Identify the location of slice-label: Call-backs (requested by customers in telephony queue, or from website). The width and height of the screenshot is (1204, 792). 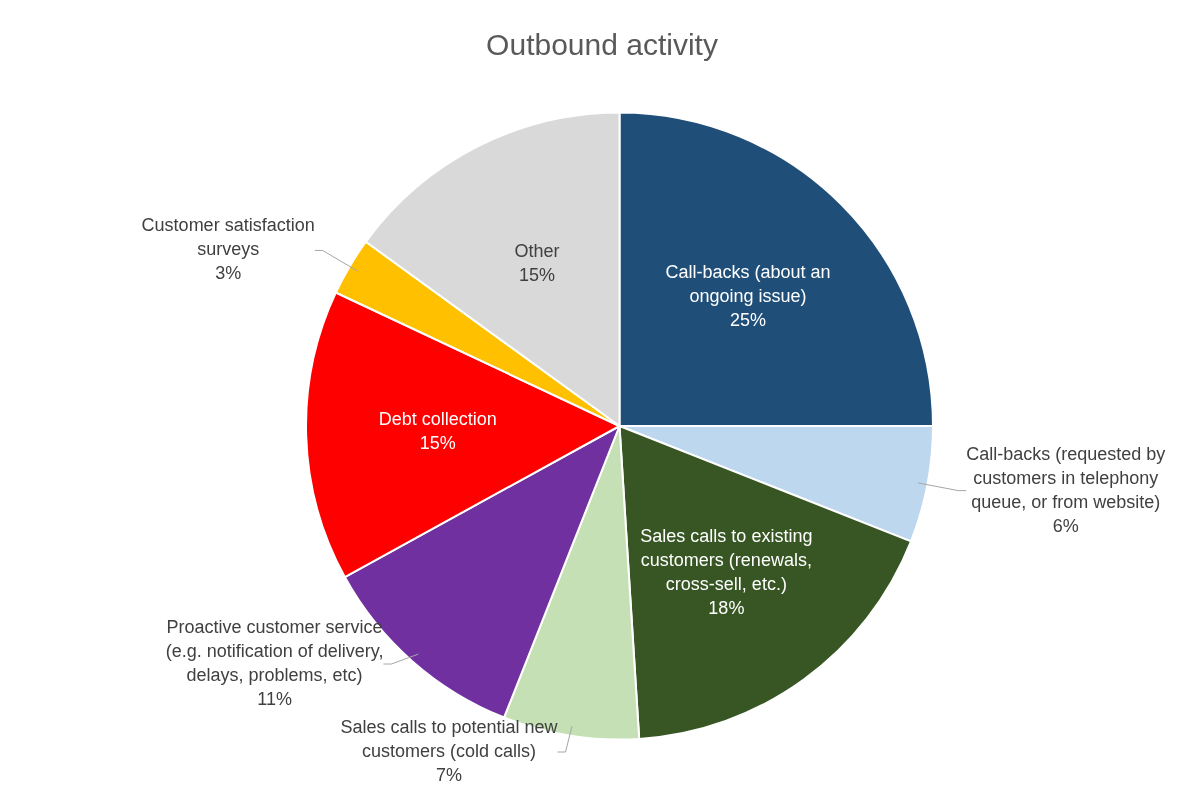
(1066, 477).